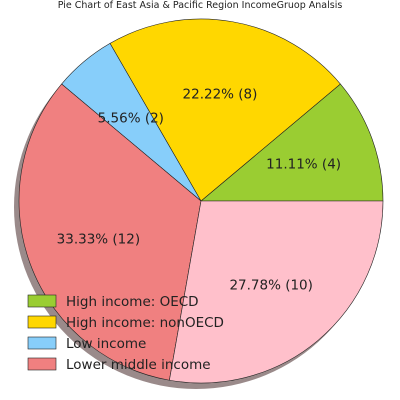 The width and height of the screenshot is (400, 400). I want to click on slice-label-1: 22.22% (8), so click(220, 94).